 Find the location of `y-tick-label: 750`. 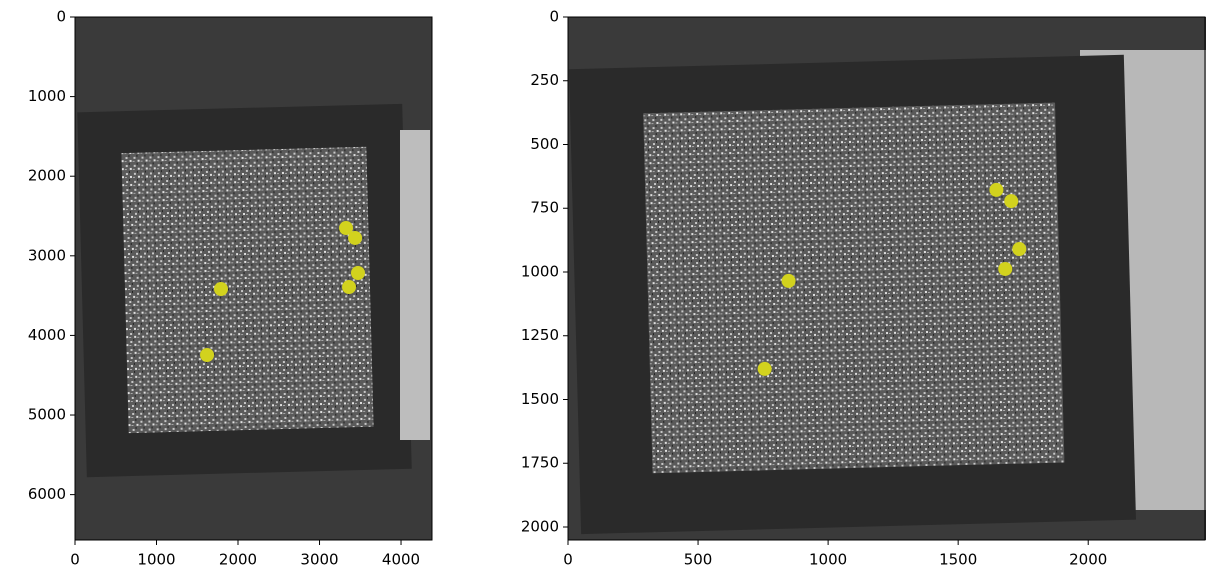

y-tick-label: 750 is located at coordinates (544, 208).